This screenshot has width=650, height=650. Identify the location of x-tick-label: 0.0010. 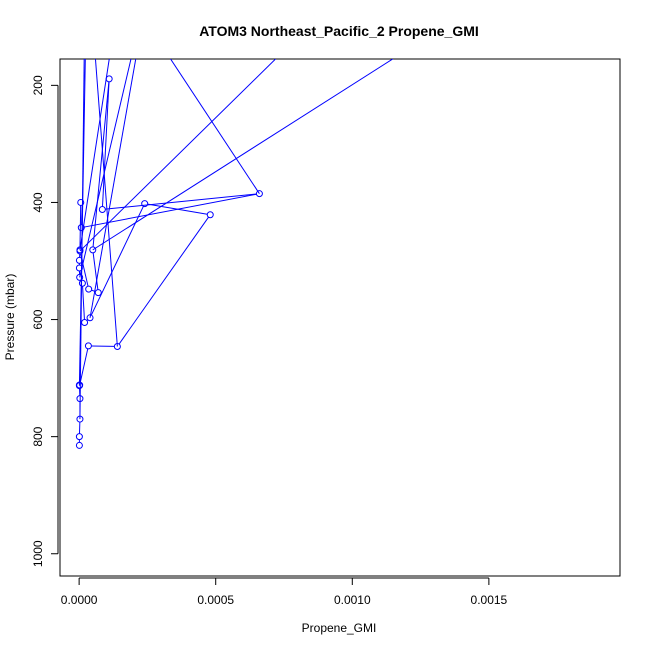
(352, 600).